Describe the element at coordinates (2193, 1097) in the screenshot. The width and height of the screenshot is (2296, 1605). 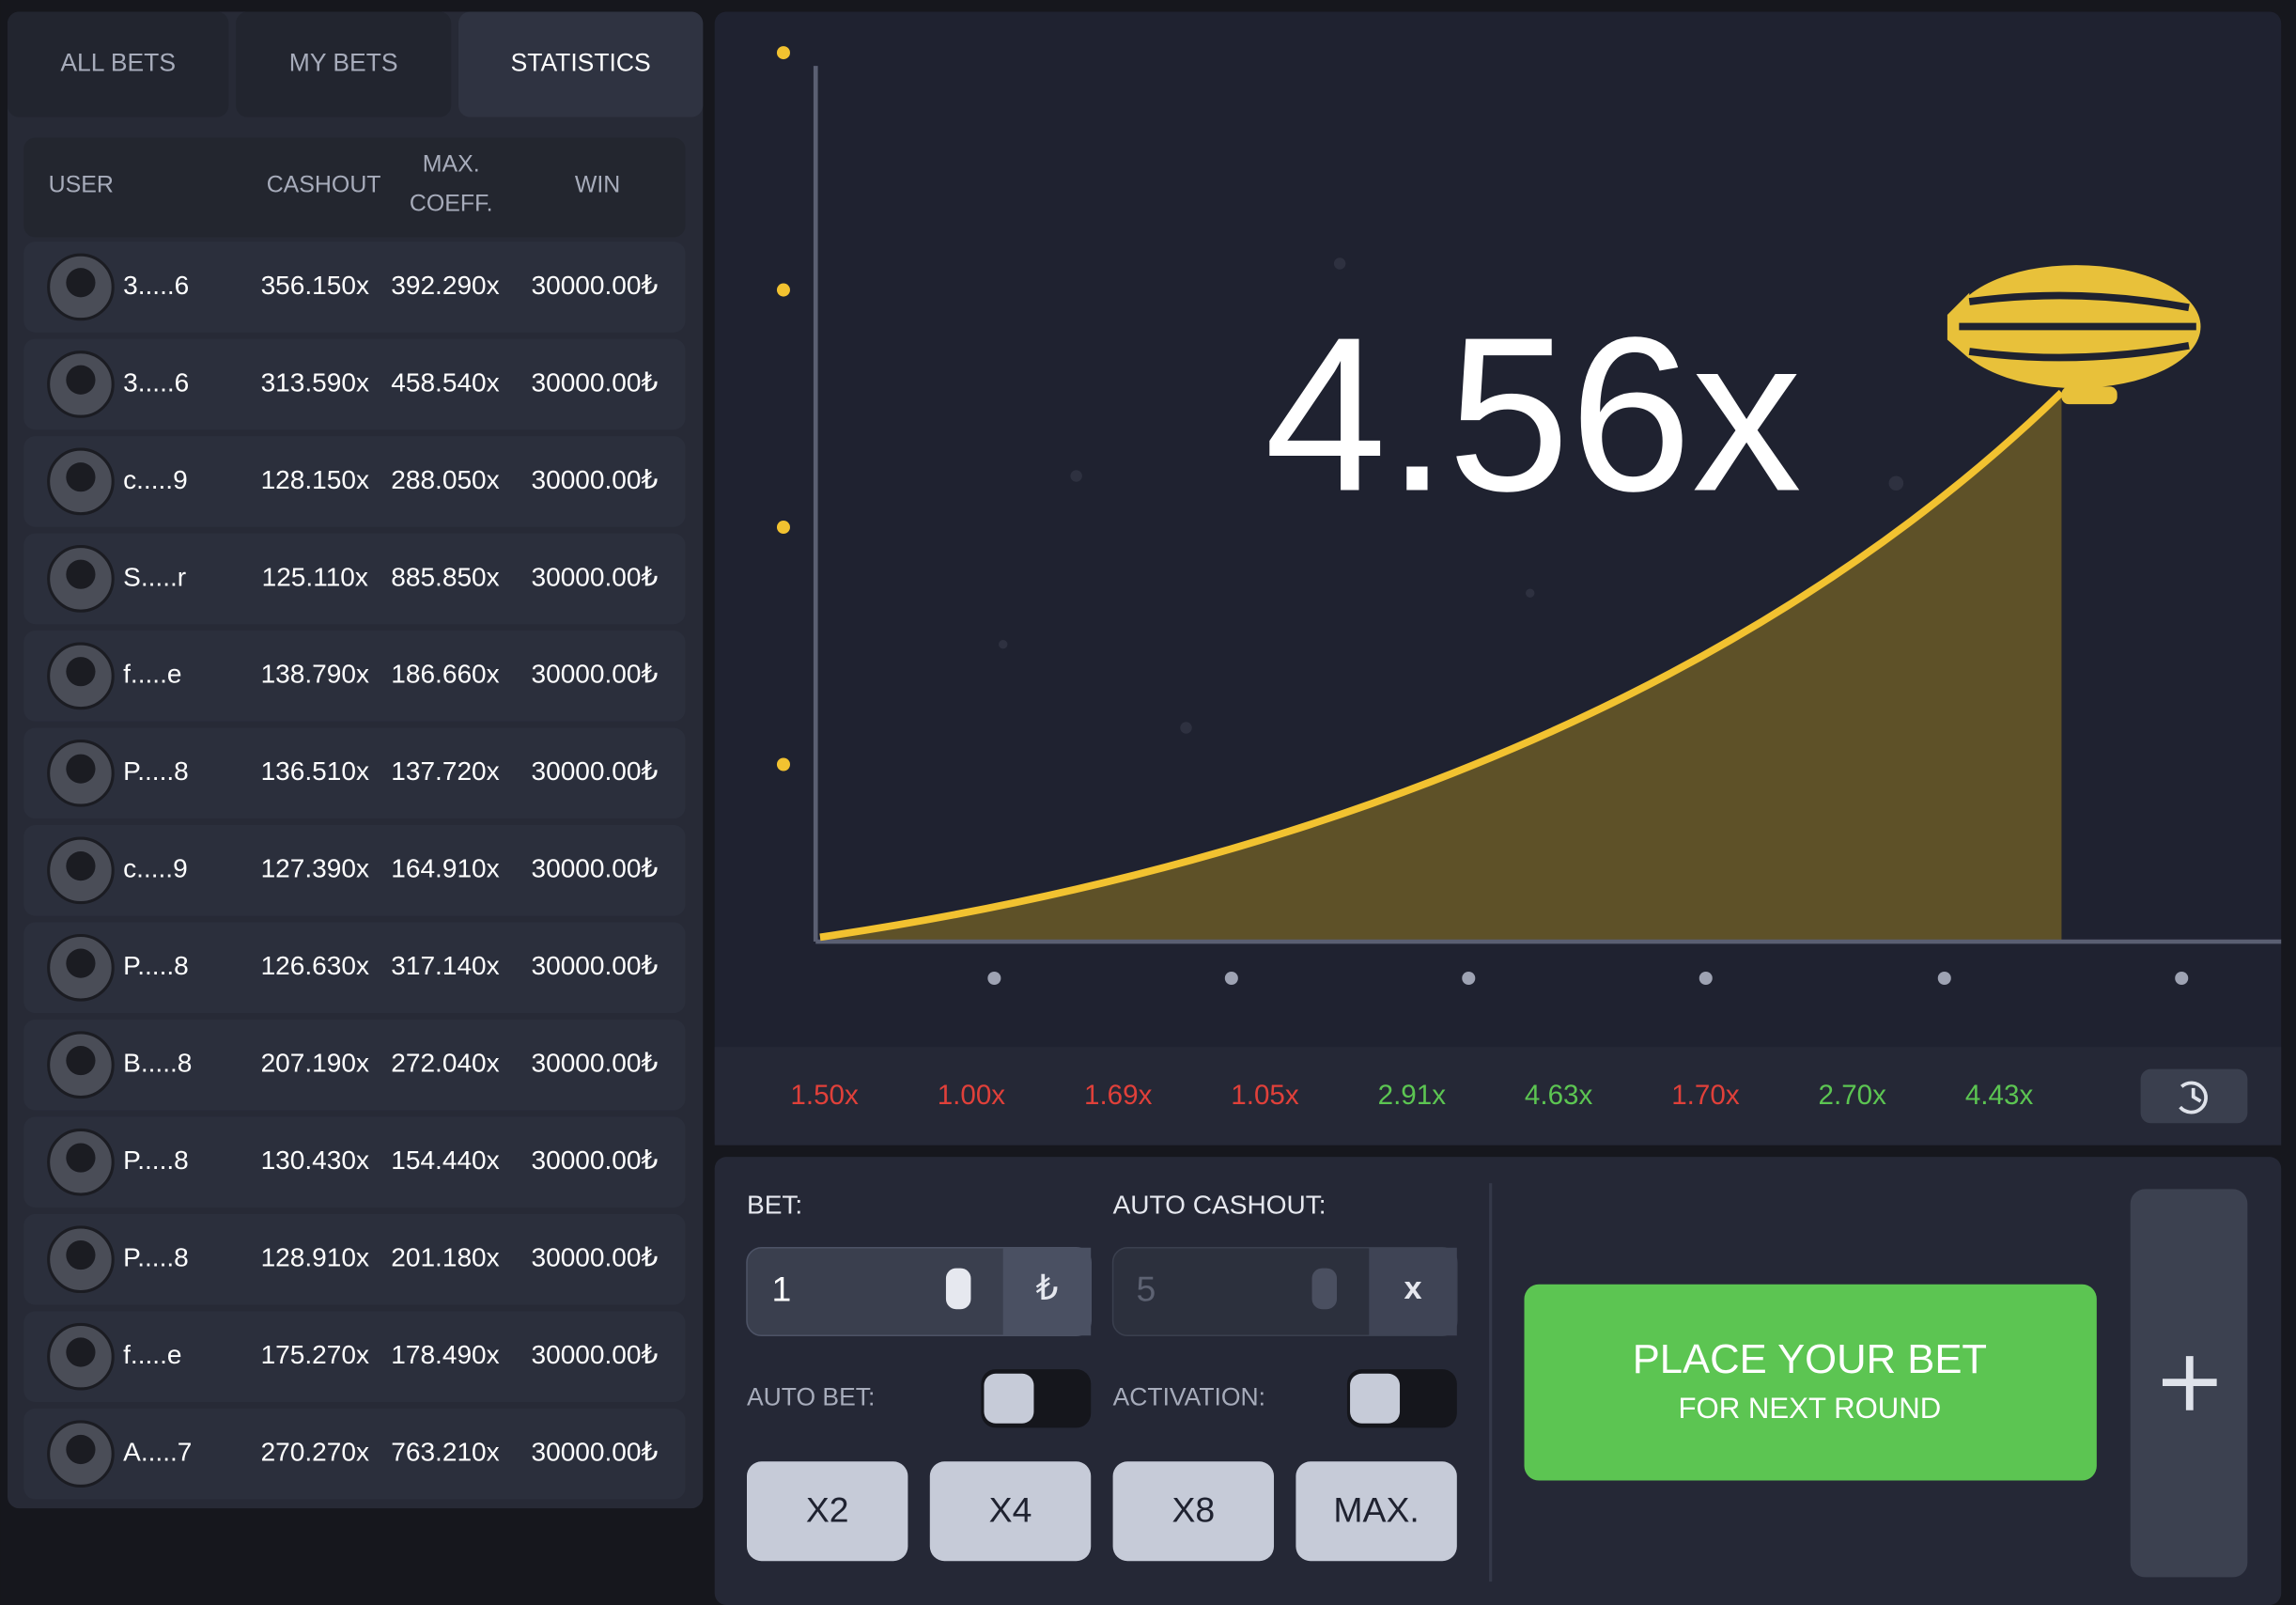
I see `history-icon` at that location.